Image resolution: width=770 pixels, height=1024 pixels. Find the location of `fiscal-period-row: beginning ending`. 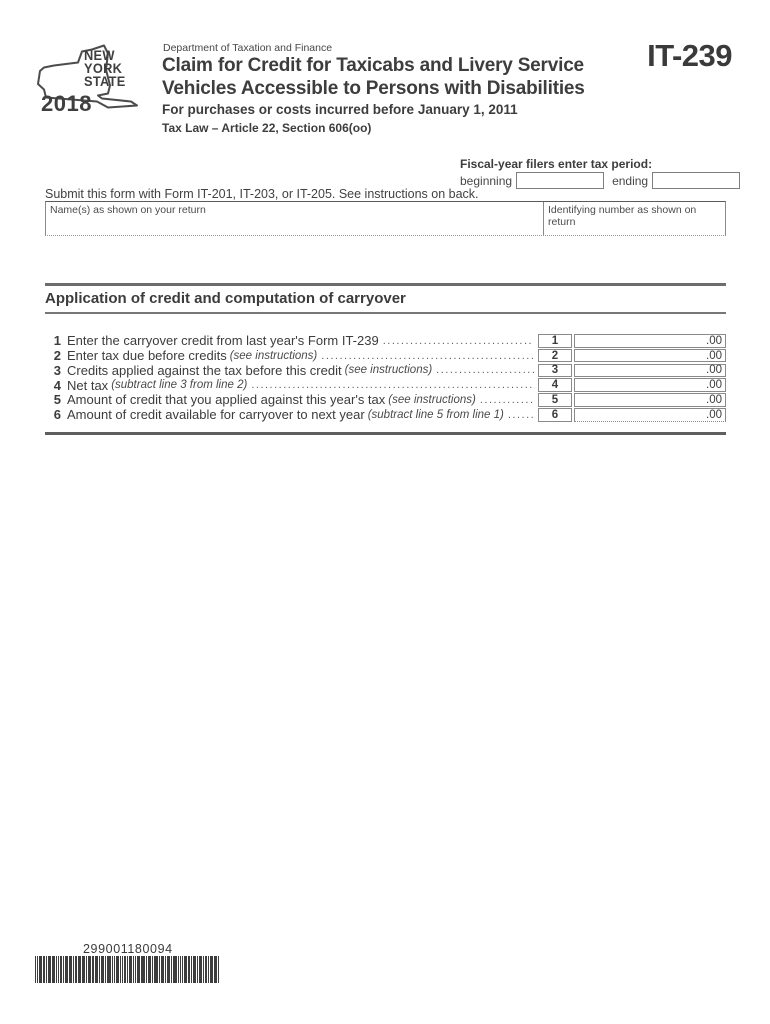

fiscal-period-row: beginning ending is located at coordinates (600, 180).